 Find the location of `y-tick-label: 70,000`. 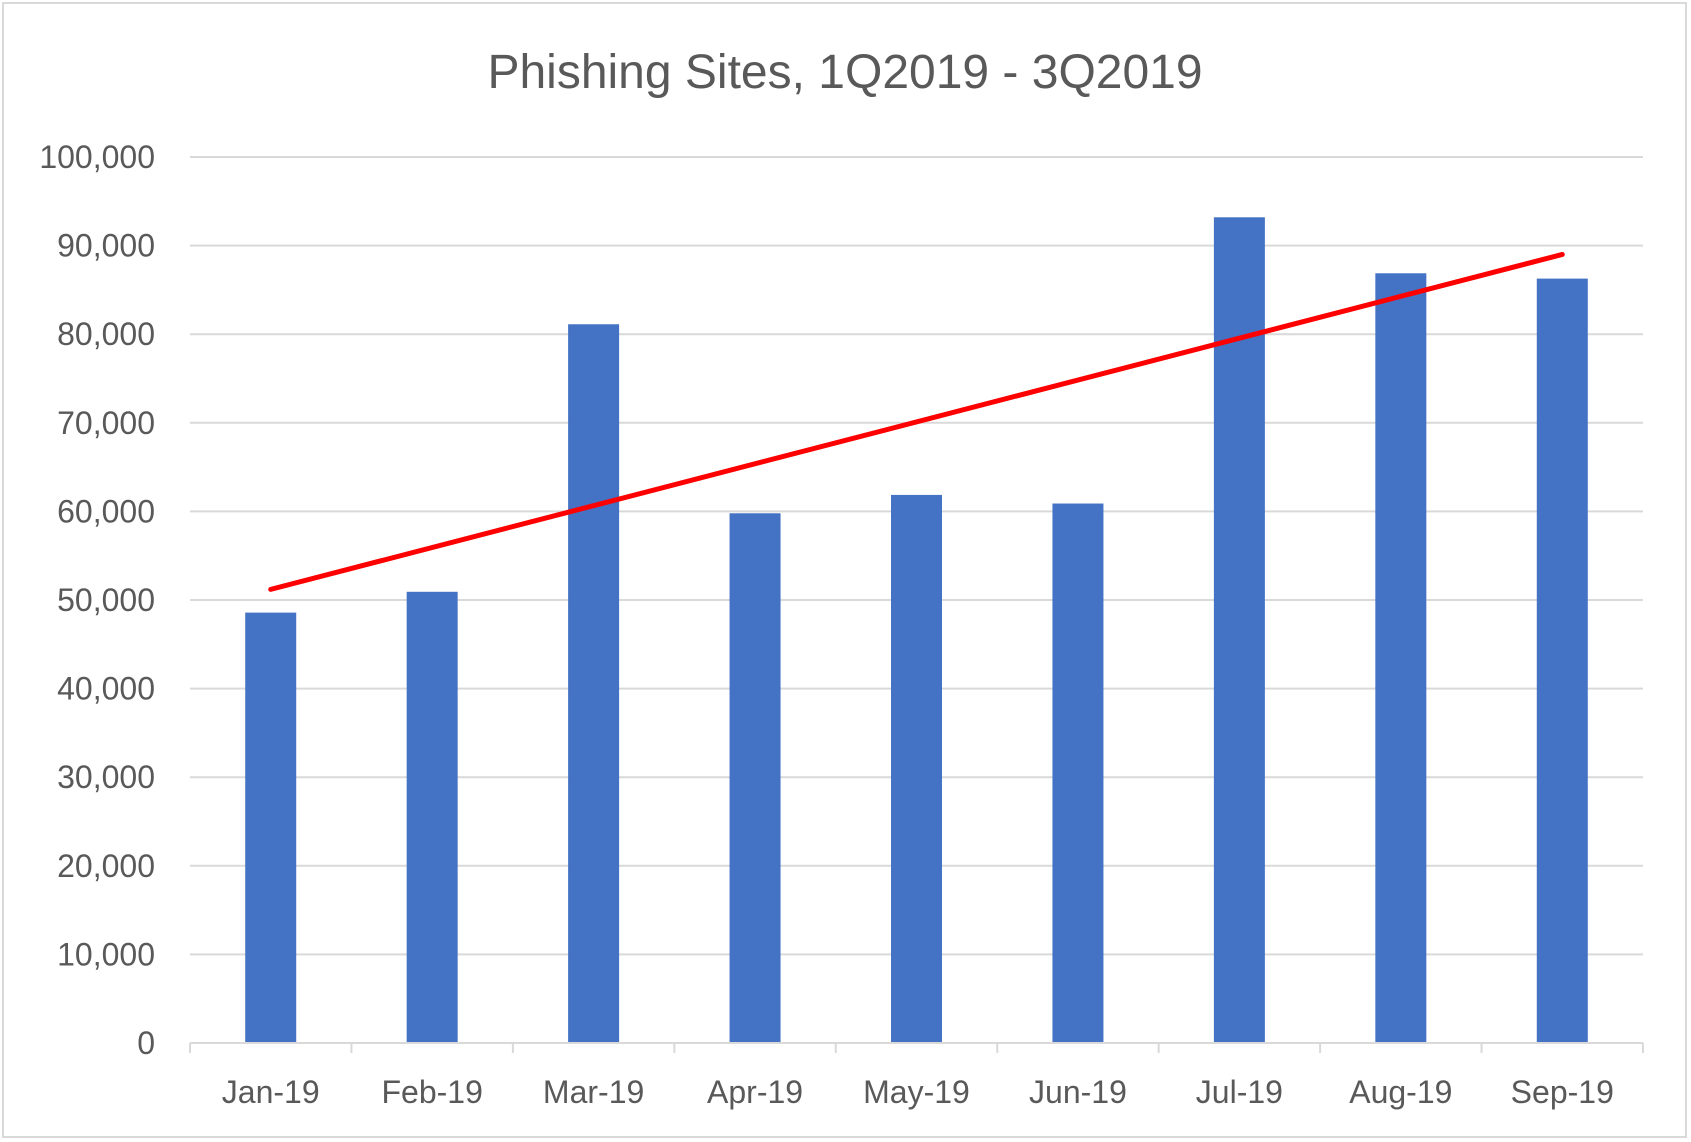

y-tick-label: 70,000 is located at coordinates (106, 423).